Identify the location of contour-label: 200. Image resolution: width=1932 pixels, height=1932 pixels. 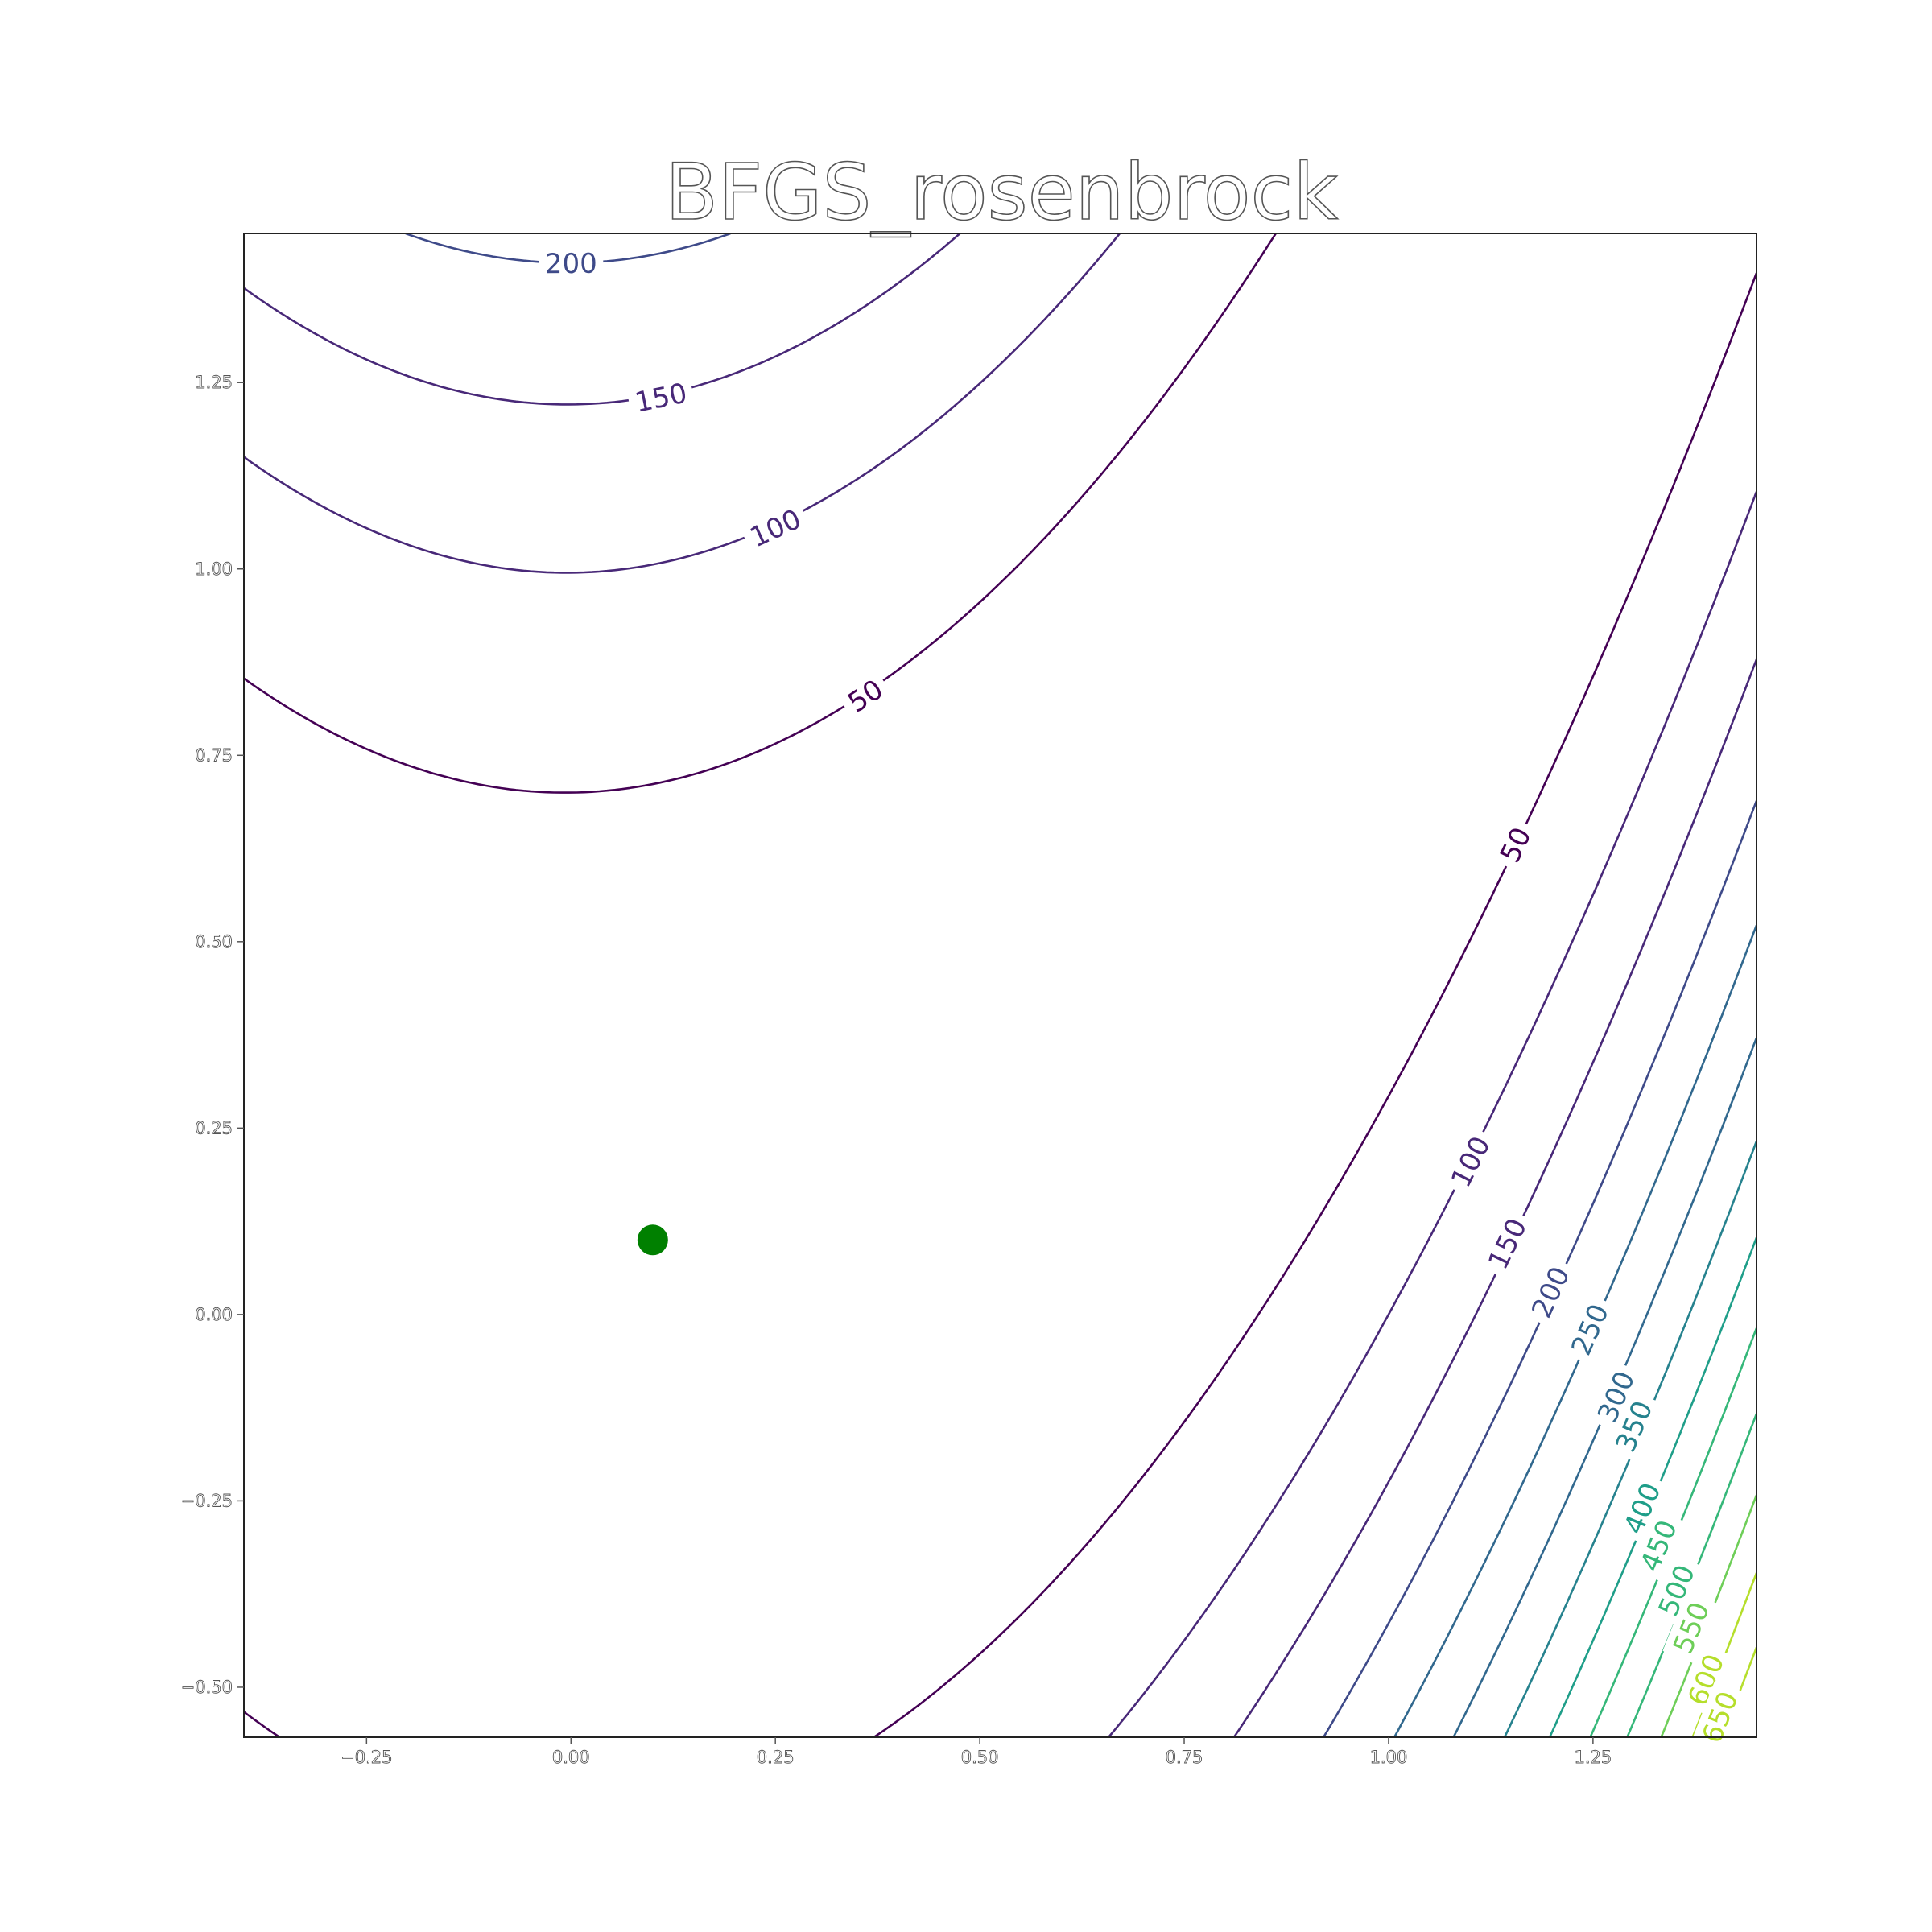
(571, 264).